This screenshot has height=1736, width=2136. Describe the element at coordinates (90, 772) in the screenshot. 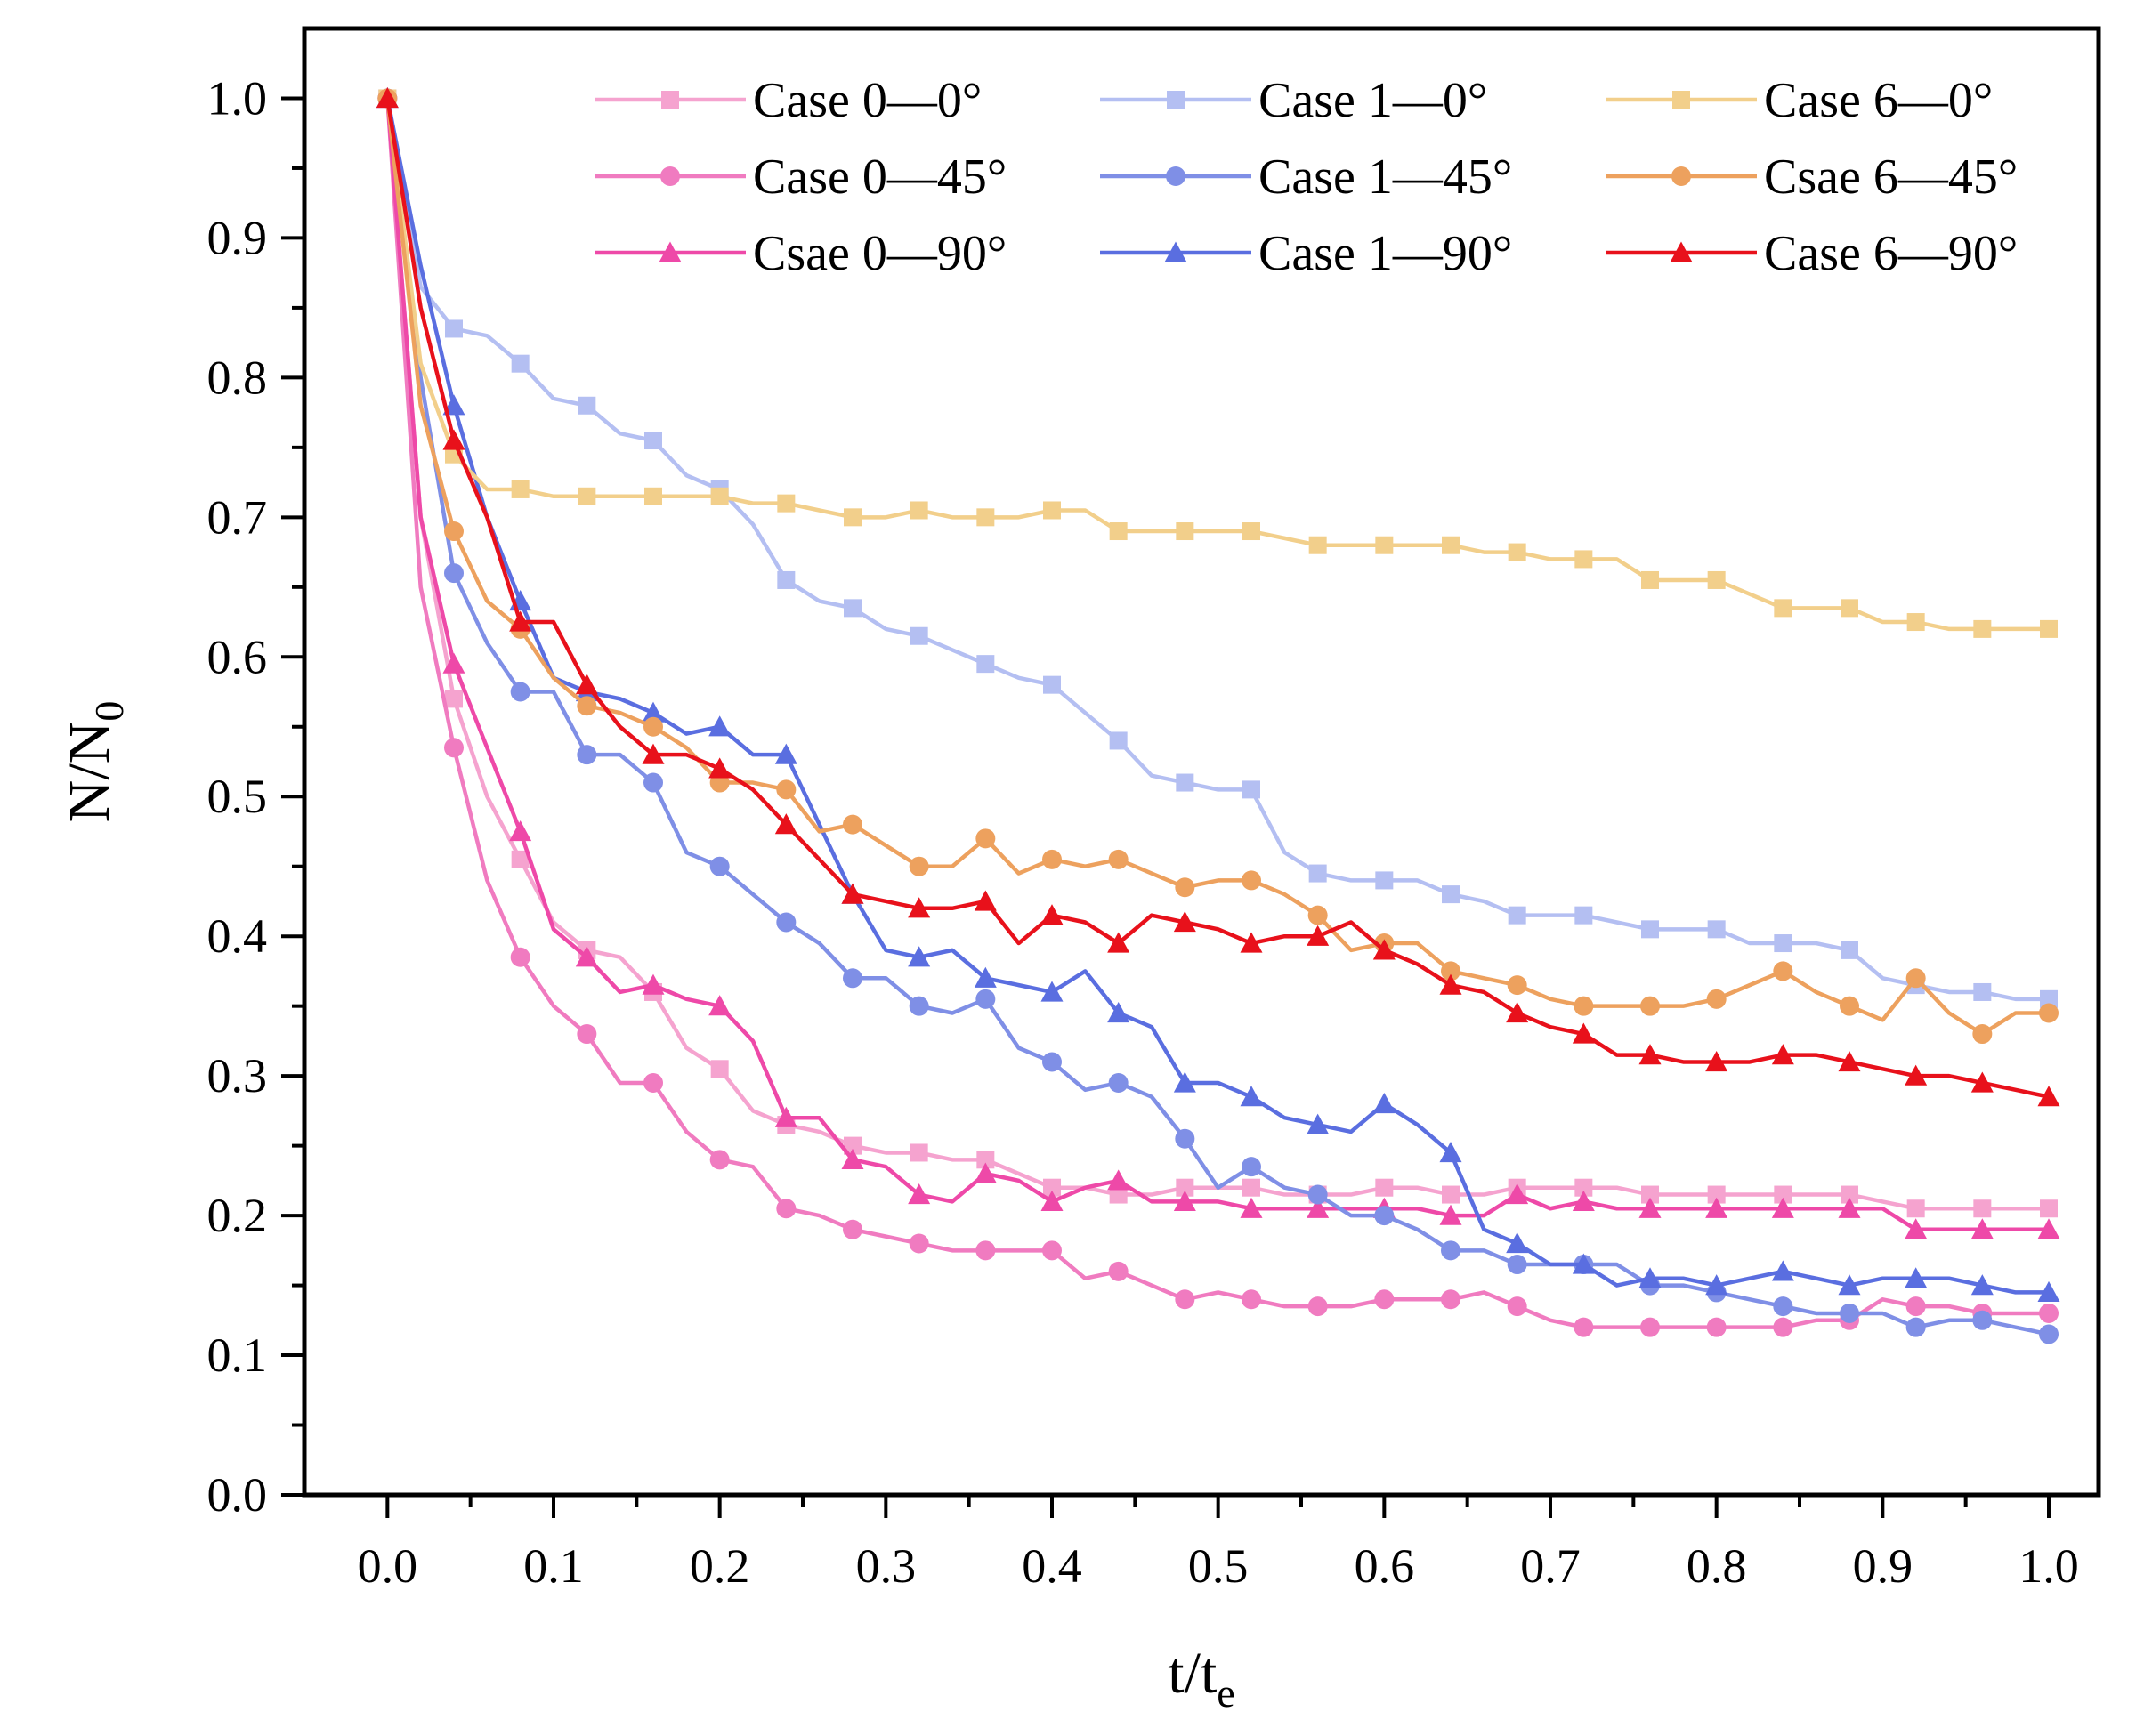

I see `y-axis-title-main: N/N` at that location.